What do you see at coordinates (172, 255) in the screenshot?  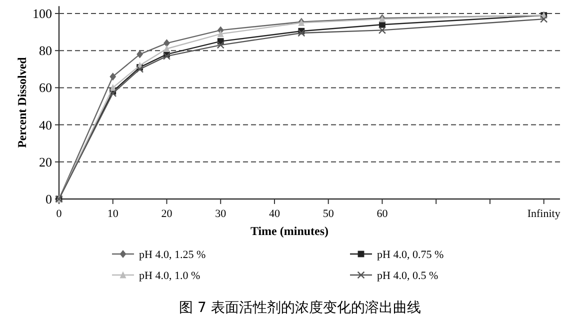 I see `legend-label: pH 4.0, 1.25 %` at bounding box center [172, 255].